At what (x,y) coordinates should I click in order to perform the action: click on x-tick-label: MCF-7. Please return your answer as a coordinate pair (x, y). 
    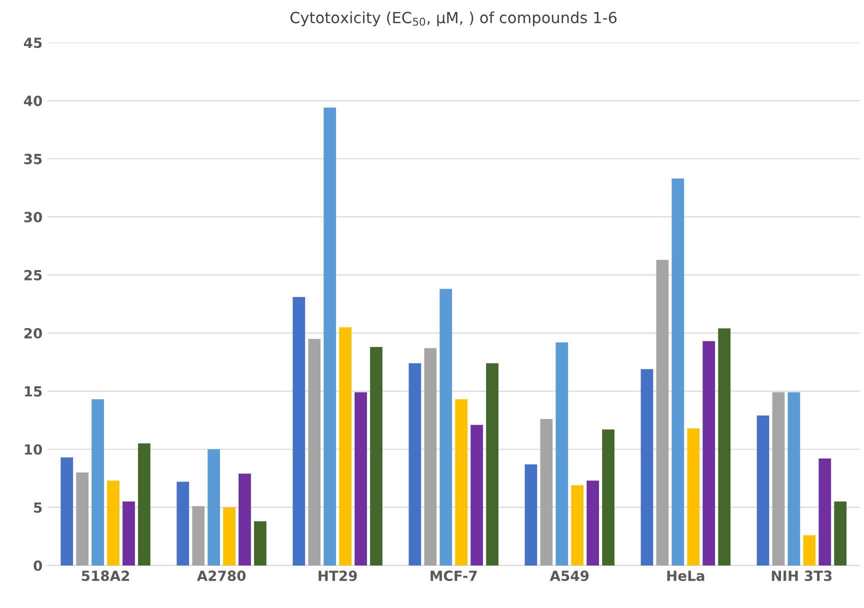
    Looking at the image, I should click on (453, 576).